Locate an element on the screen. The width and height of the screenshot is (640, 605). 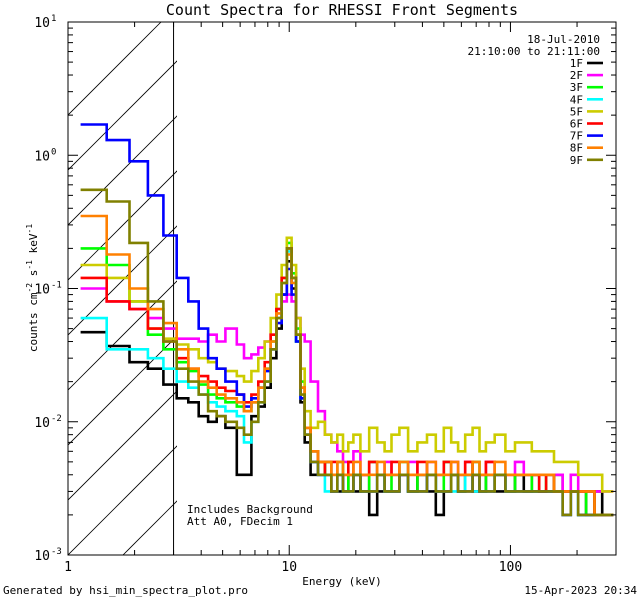
legend-label-6F: 6F is located at coordinates (576, 124).